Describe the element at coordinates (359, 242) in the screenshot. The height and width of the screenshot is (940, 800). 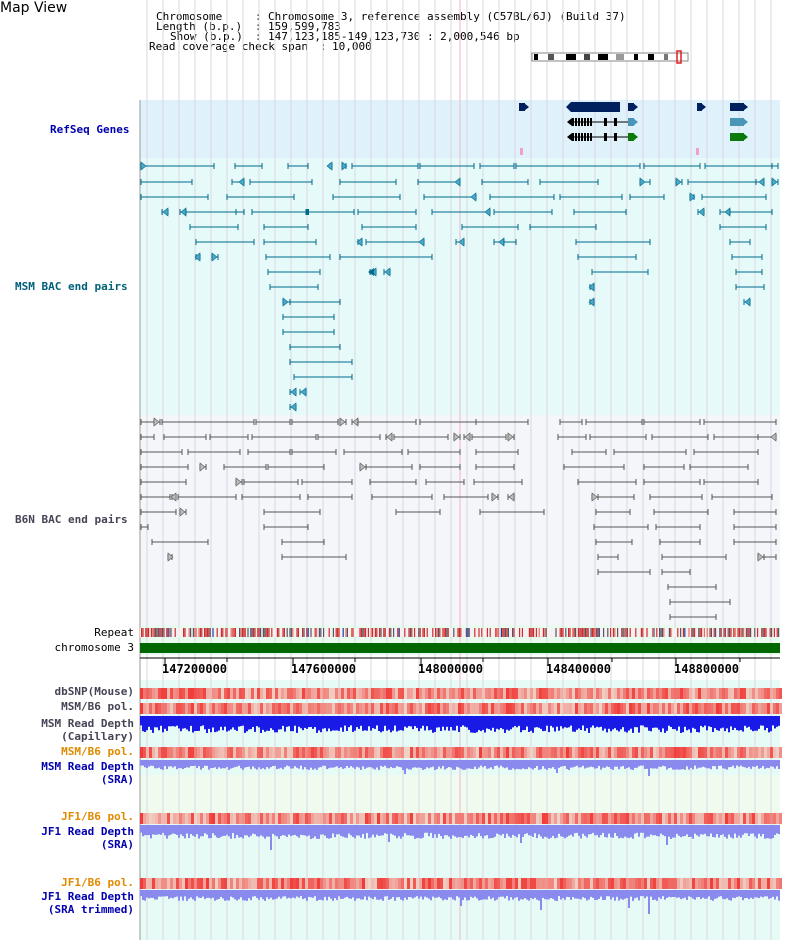
I see `bac-pair-arrow` at that location.